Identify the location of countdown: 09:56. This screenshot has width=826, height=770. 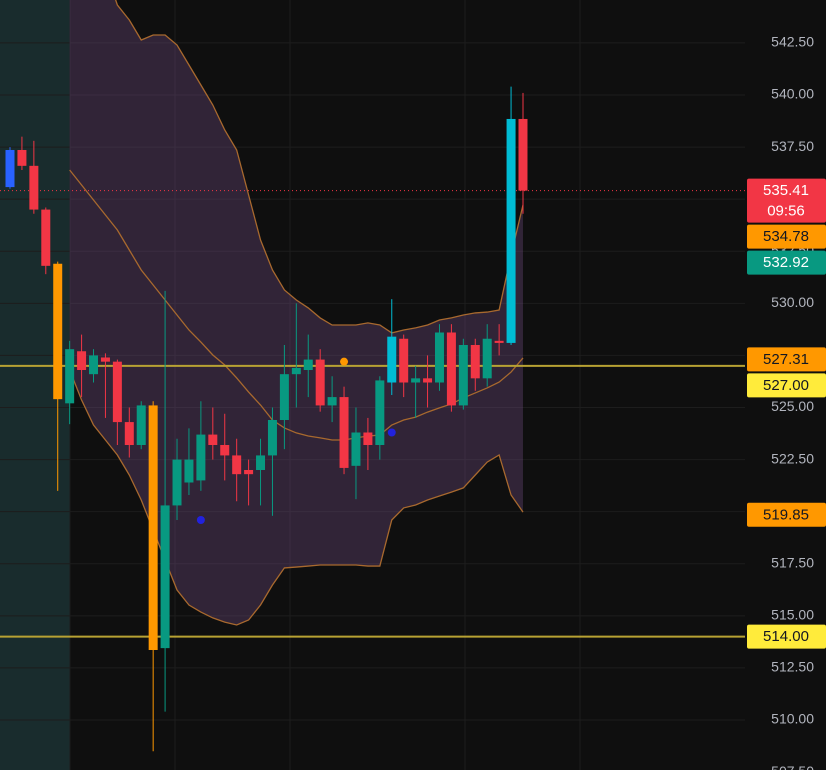
(786, 211).